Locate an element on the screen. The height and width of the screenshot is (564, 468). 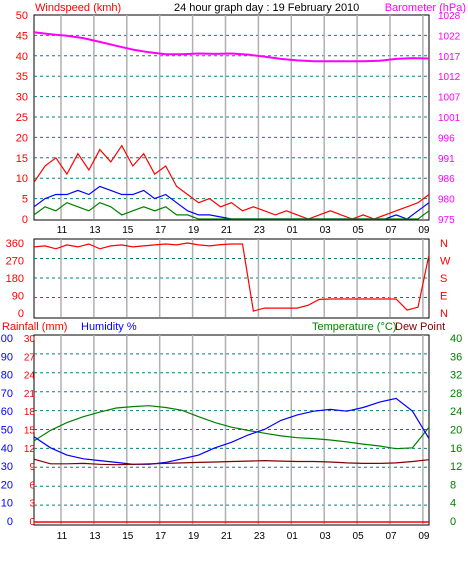
rainfall-tick: 12 is located at coordinates (30, 449).